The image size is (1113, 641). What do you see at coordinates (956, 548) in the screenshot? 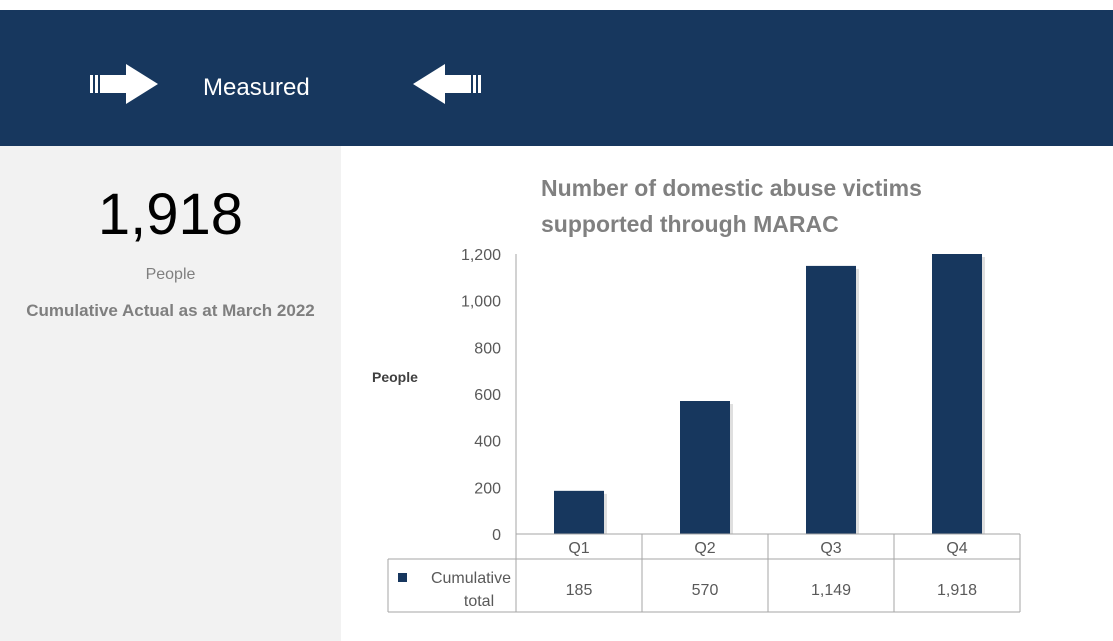
I see `x-tick-label: Q4` at bounding box center [956, 548].